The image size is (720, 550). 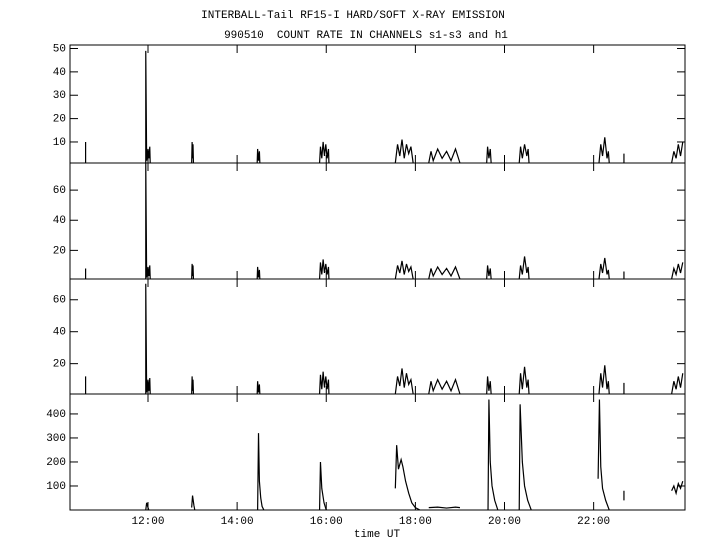 What do you see at coordinates (593, 522) in the screenshot?
I see `x-tick-label: 22:00` at bounding box center [593, 522].